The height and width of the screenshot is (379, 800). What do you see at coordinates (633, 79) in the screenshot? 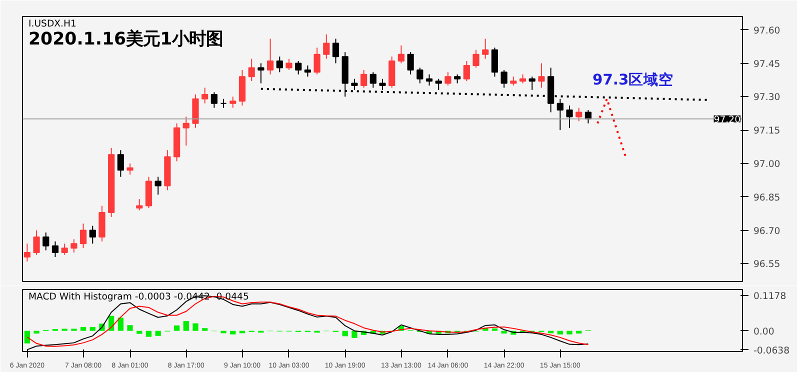
I see `annotation: 97.3区域空` at bounding box center [633, 79].